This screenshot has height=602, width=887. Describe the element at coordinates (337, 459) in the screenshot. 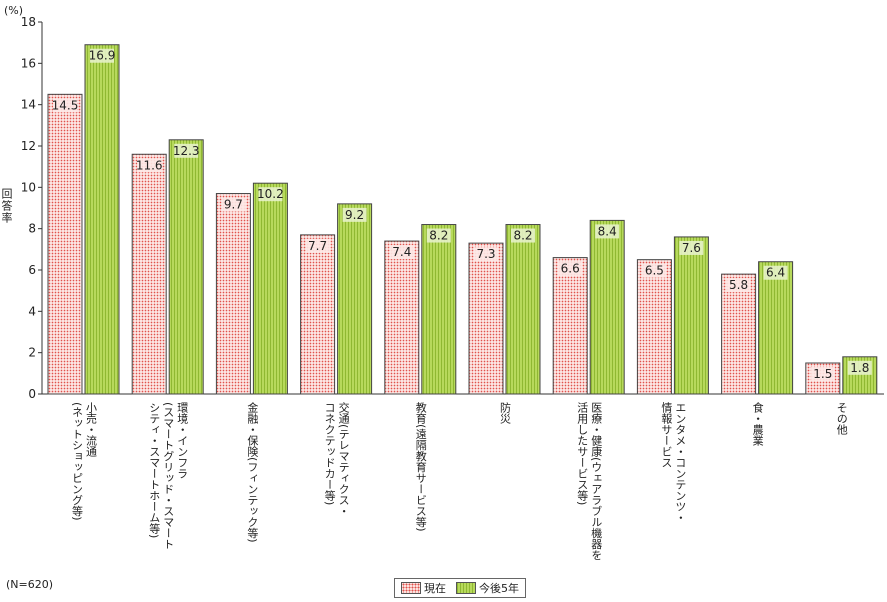

I see `category-label: 交通(テレマティクス・ コネクテッドカー等)` at that location.